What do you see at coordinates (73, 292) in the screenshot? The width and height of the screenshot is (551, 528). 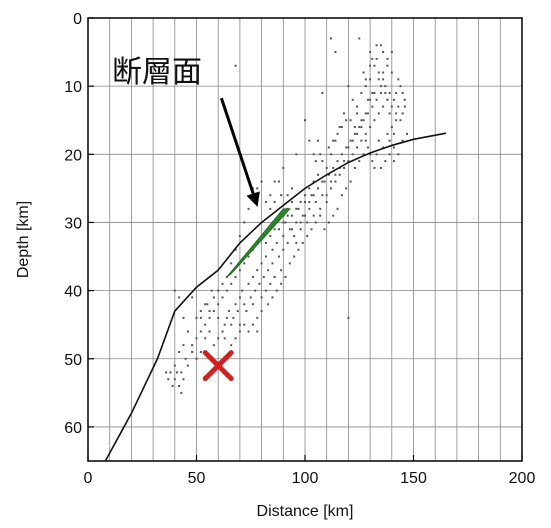 I see `y-tick-label: 40` at bounding box center [73, 292].